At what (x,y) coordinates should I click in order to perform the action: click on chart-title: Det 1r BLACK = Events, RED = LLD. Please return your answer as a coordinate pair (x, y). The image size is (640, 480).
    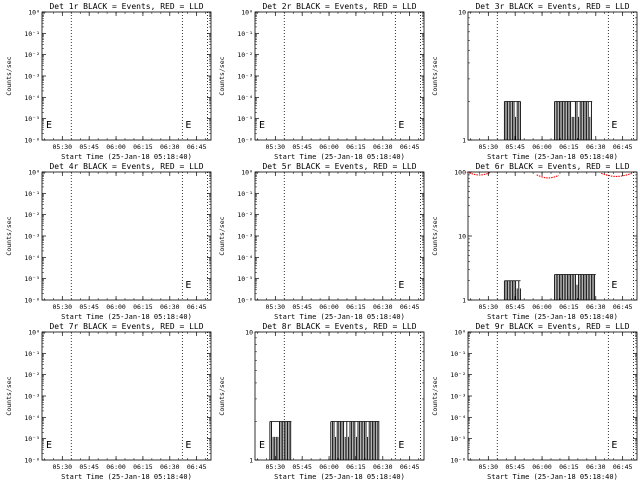
    Looking at the image, I should click on (126, 6).